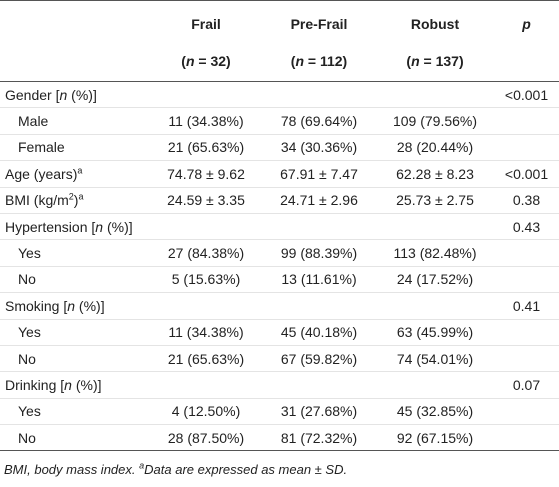 This screenshot has height=487, width=559. I want to click on text-segment: 2, so click(71, 196).